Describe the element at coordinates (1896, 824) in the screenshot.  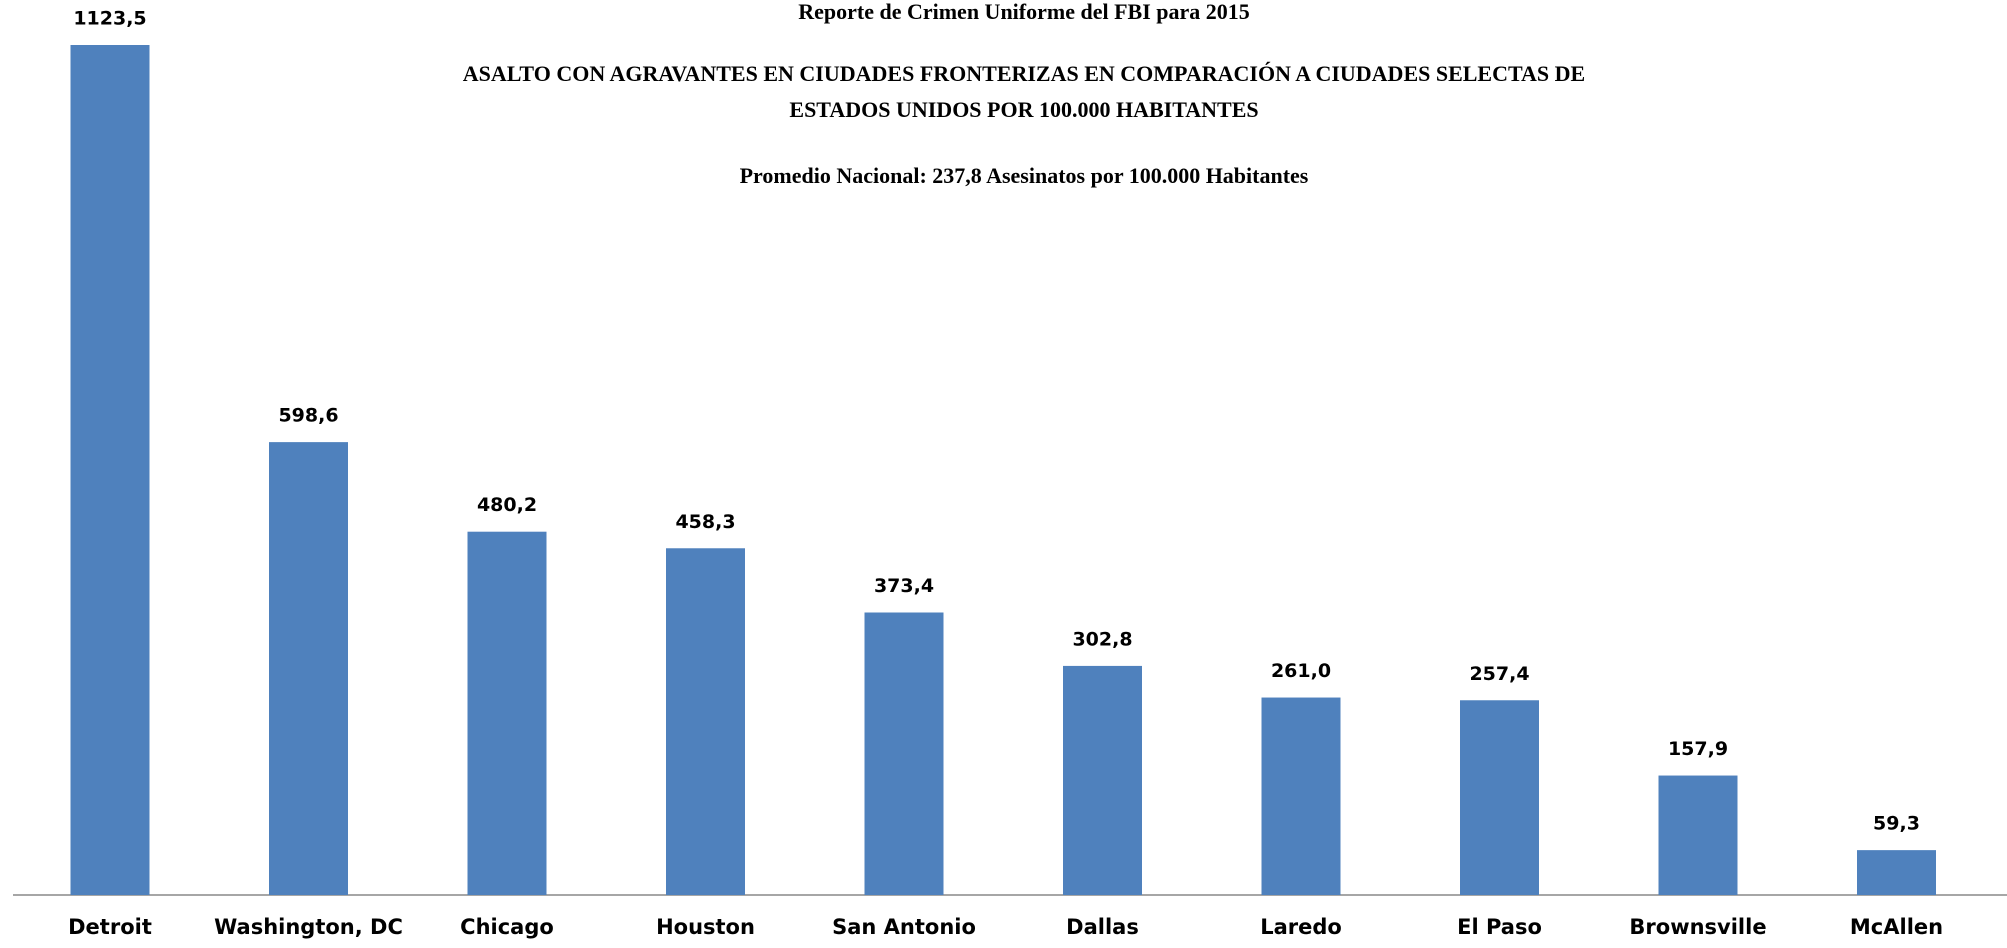
I see `data-label: 59,3` at that location.